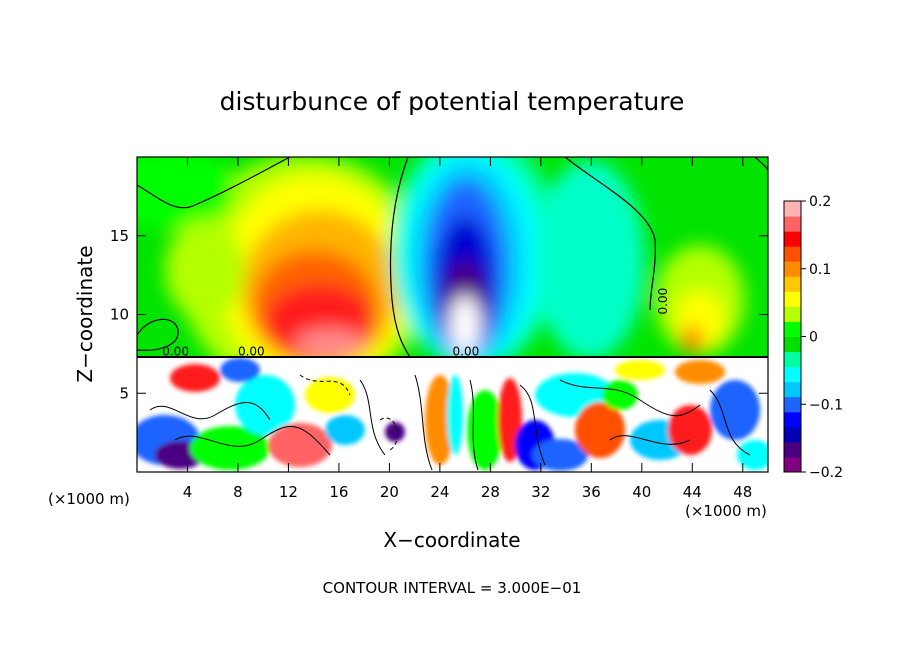  Describe the element at coordinates (591, 492) in the screenshot. I see `x-tick-label: 36` at that location.